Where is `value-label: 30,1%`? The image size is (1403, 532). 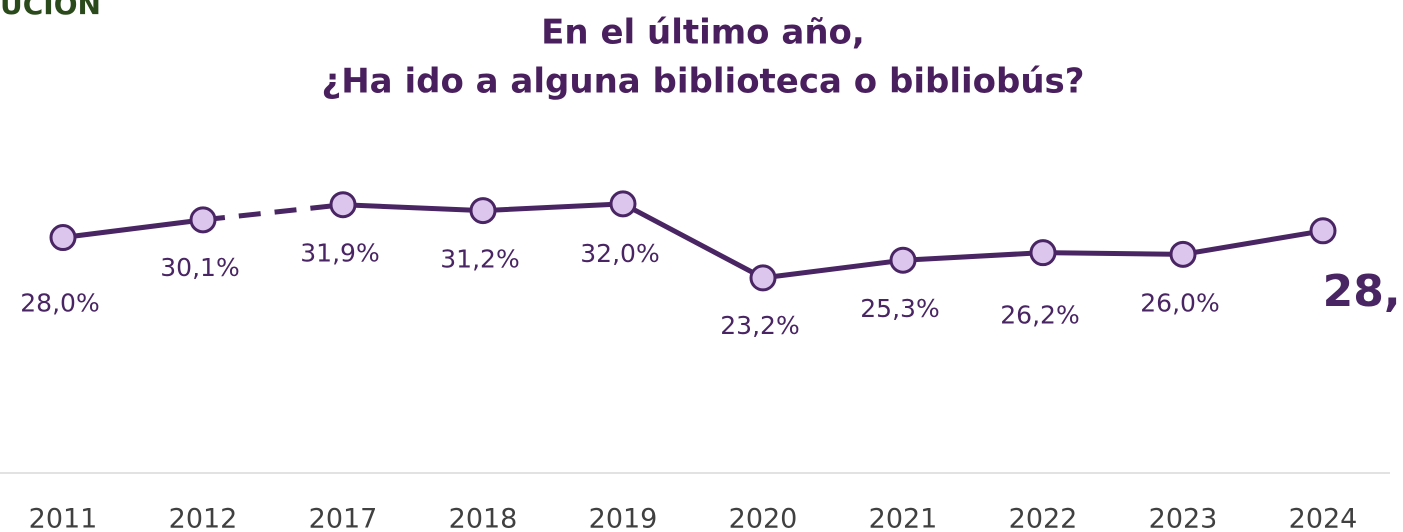
value-label: 30,1% is located at coordinates (199, 267).